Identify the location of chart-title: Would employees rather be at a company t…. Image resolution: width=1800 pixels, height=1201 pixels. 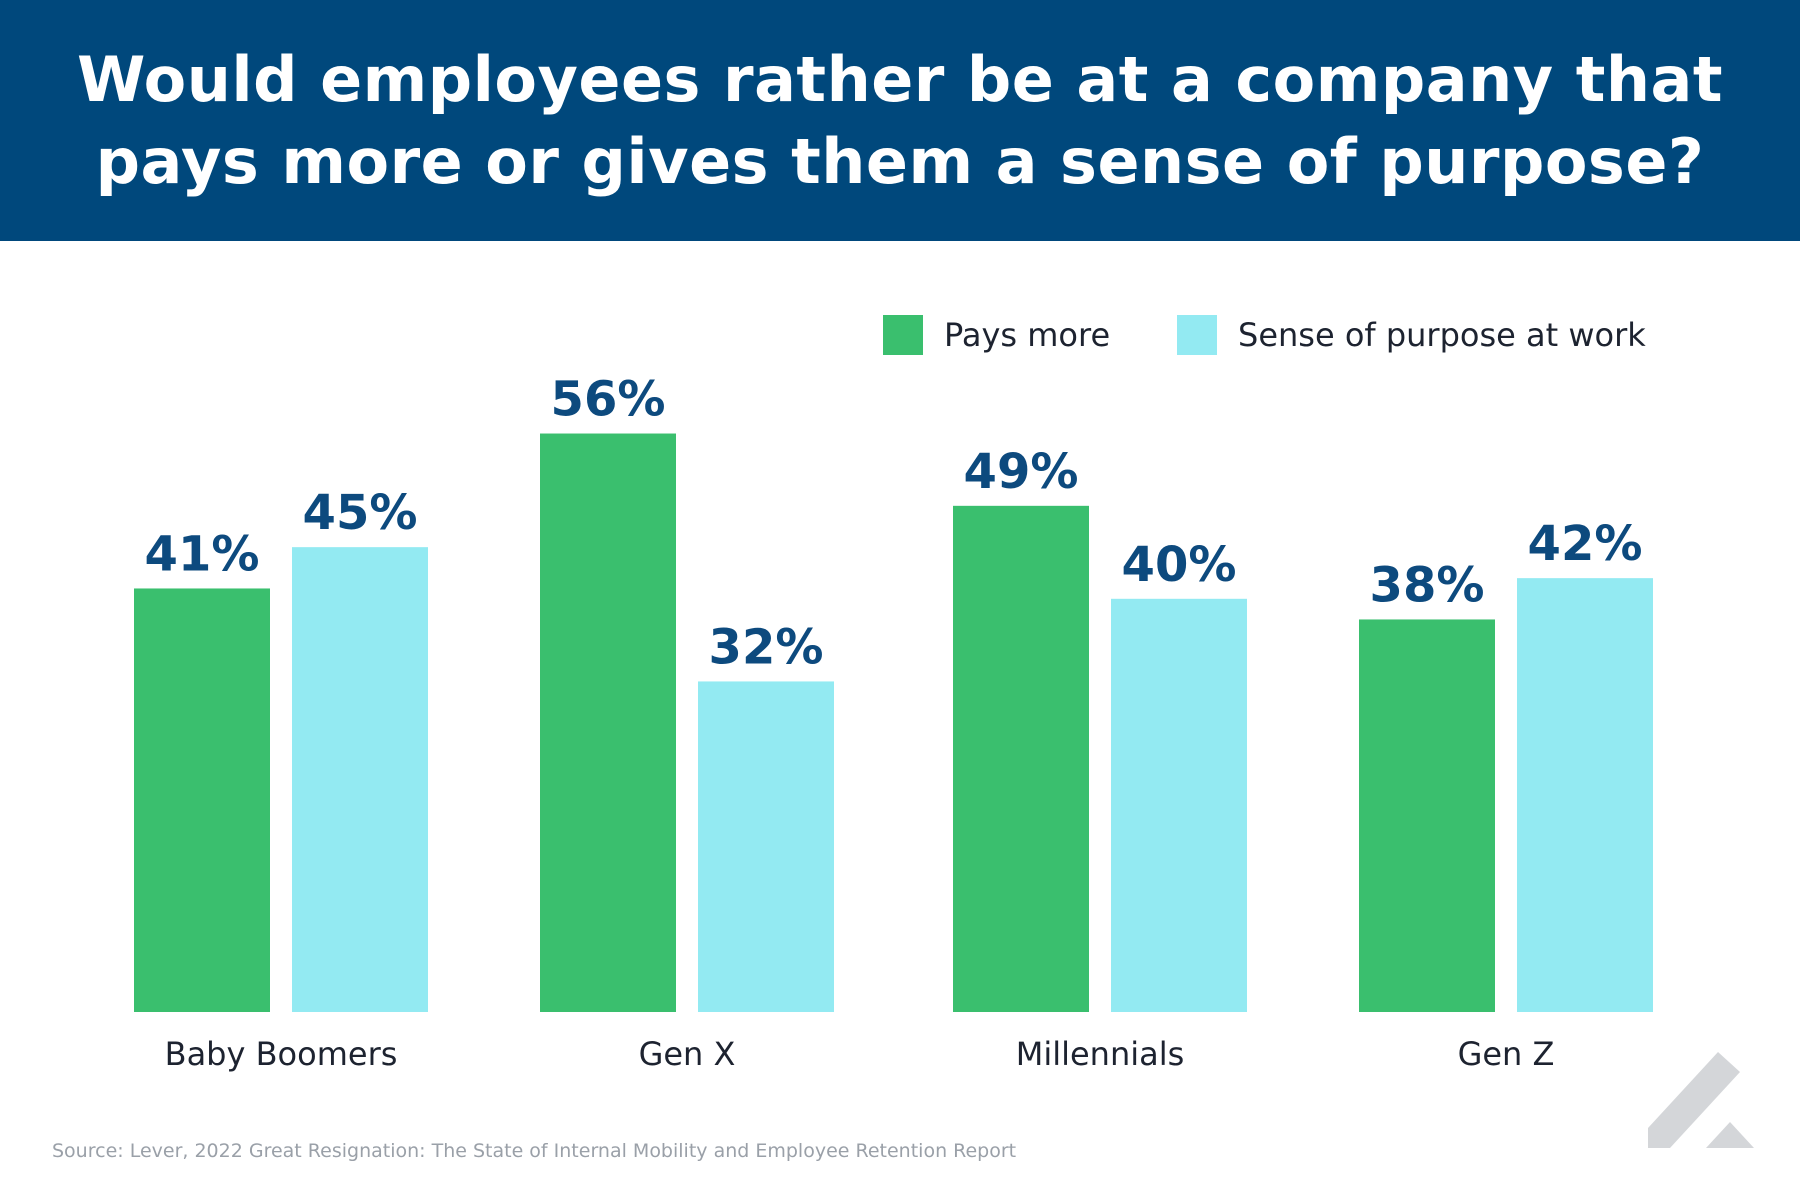
(900, 120).